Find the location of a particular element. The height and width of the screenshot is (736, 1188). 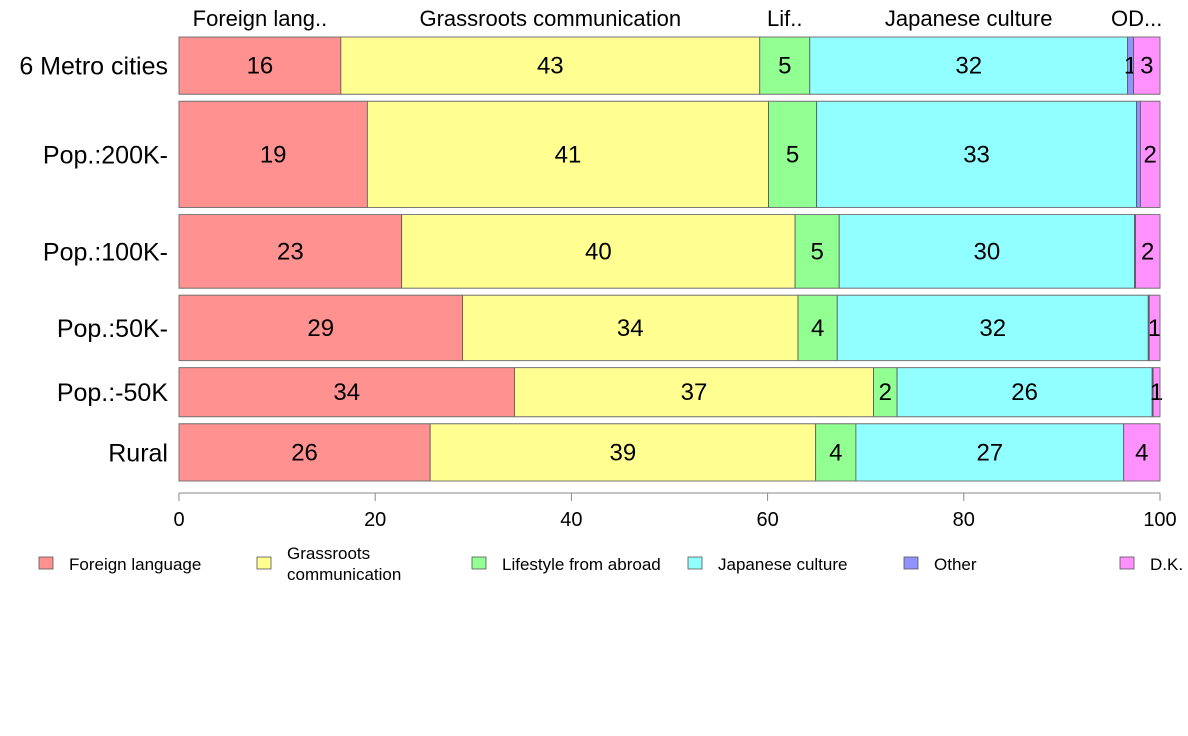

top-category-label: Grassroots communication is located at coordinates (550, 18).